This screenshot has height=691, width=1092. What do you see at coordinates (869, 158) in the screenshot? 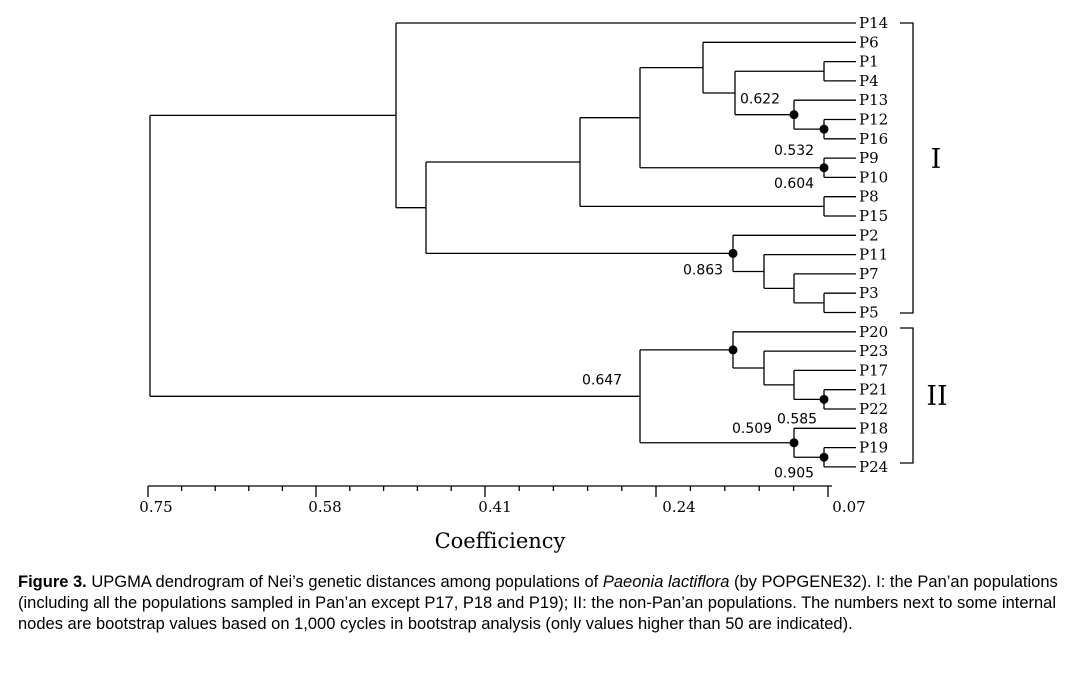
I see `leaf-label: P9` at bounding box center [869, 158].